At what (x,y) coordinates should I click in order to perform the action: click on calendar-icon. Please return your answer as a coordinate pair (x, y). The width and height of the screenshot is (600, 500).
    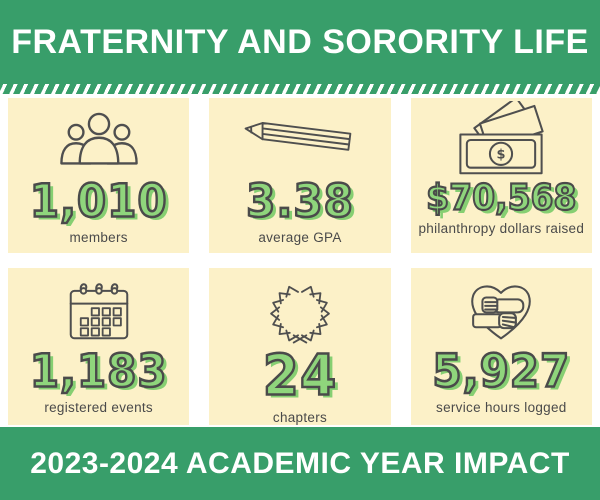
    Looking at the image, I should click on (98, 311).